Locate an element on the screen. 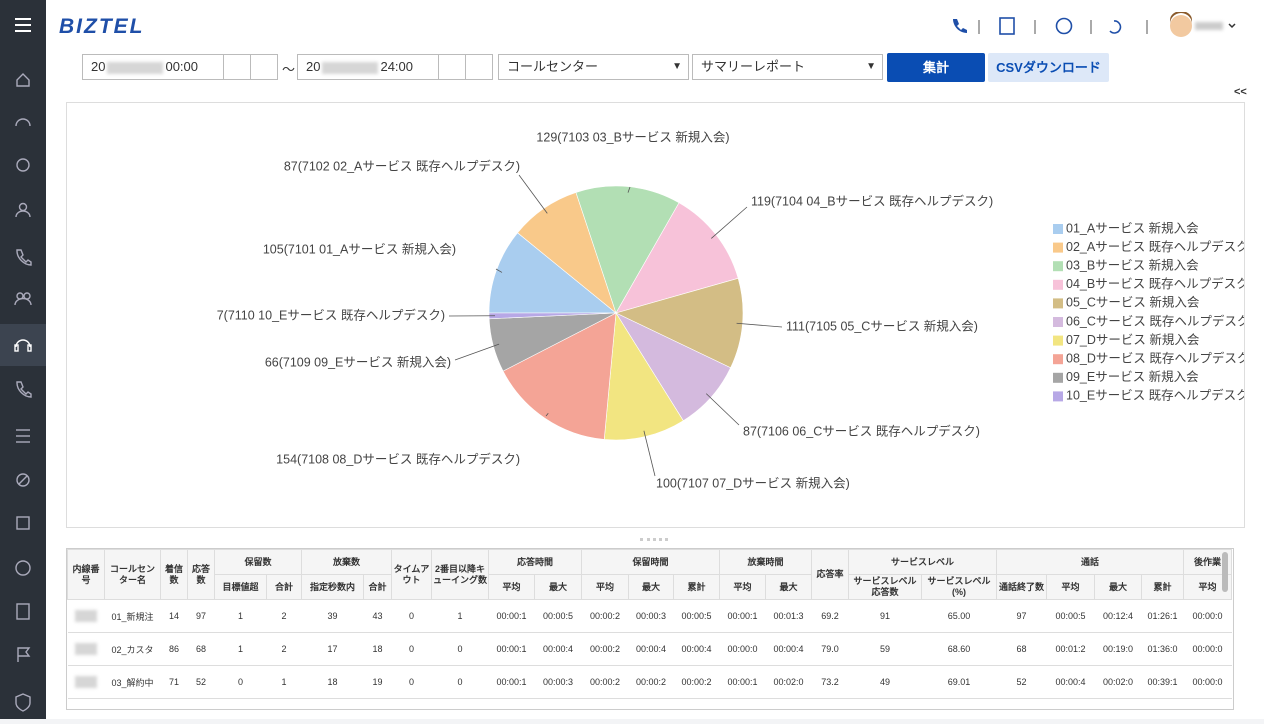 The image size is (1264, 724). slice-label: 7(7110 10_Eサービス 既存ヘルプデスク) is located at coordinates (331, 314).